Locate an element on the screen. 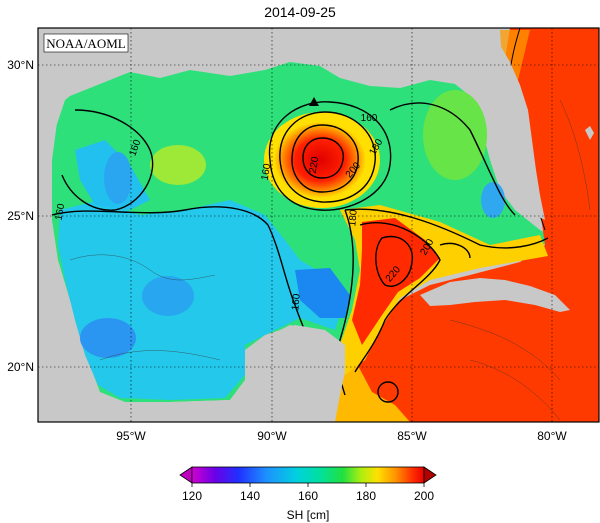 The width and height of the screenshot is (600, 523). caribbean-cool-edge is located at coordinates (370, 391).